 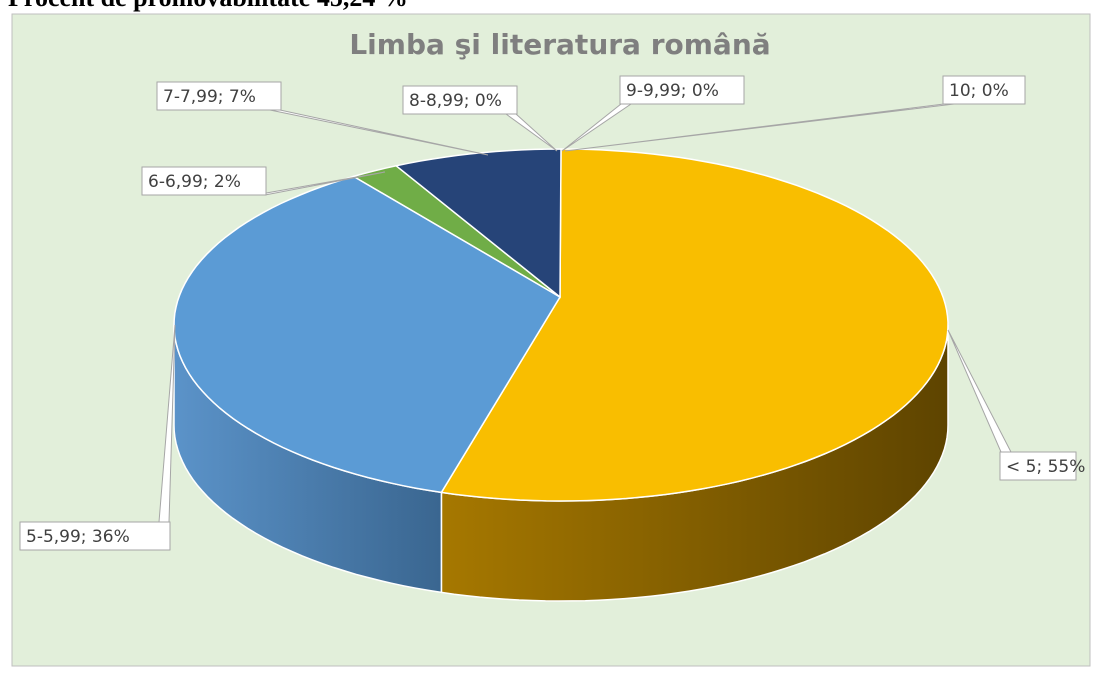 What do you see at coordinates (478, 223) in the screenshot?
I see `slice` at bounding box center [478, 223].